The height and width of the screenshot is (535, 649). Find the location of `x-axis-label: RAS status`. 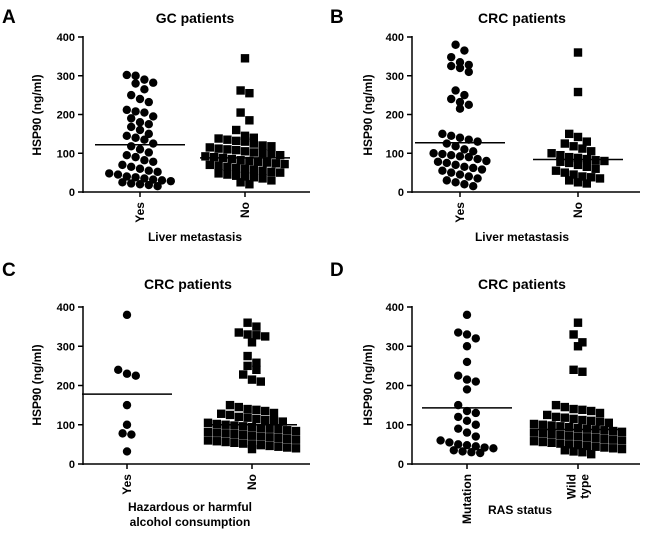

x-axis-label: RAS status is located at coordinates (520, 510).